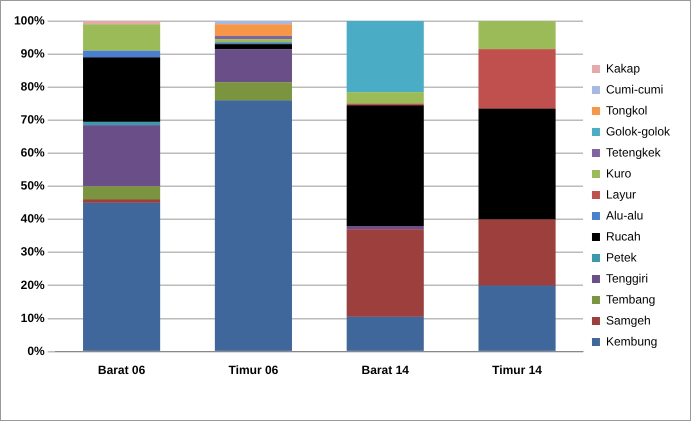  What do you see at coordinates (33, 86) in the screenshot?
I see `y-tick-label: 80%` at bounding box center [33, 86].